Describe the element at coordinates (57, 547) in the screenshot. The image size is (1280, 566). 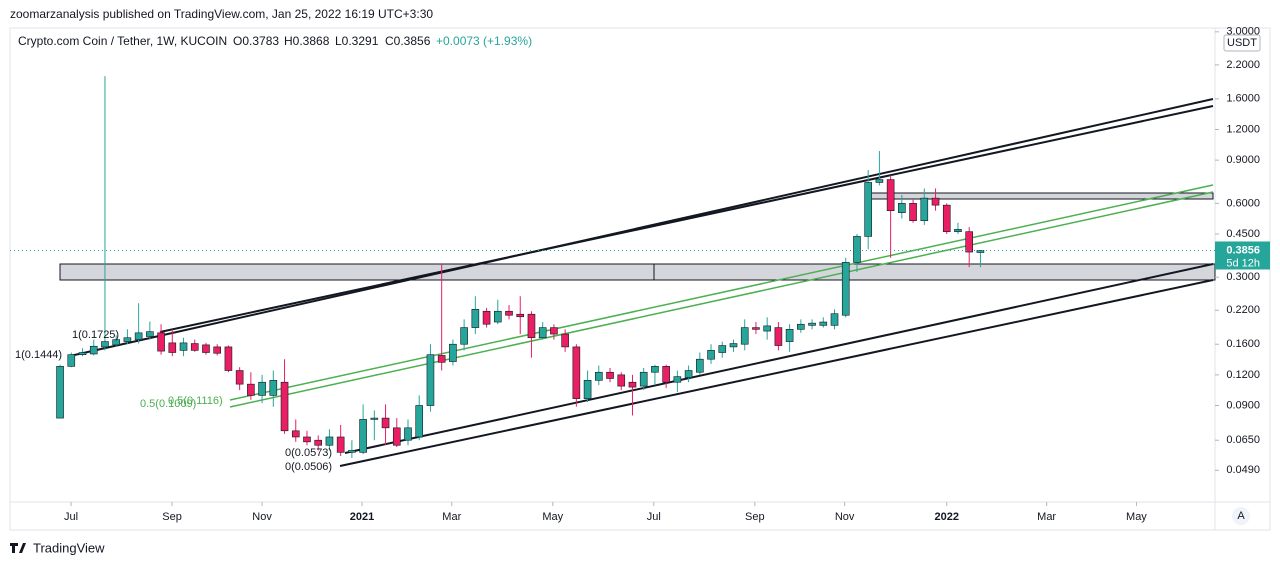
I see `brand: TradingView` at that location.